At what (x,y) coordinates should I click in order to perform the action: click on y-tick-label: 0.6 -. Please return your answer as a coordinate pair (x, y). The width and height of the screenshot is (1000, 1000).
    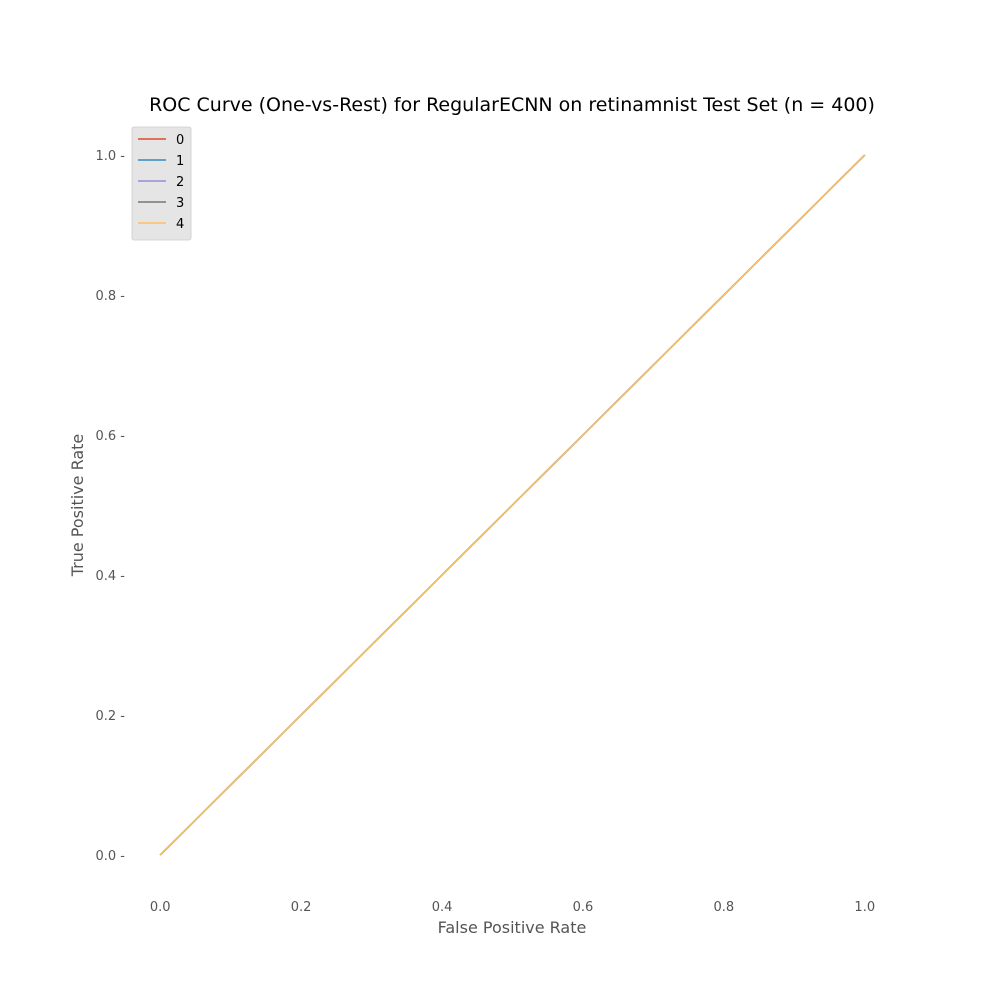
    Looking at the image, I should click on (111, 436).